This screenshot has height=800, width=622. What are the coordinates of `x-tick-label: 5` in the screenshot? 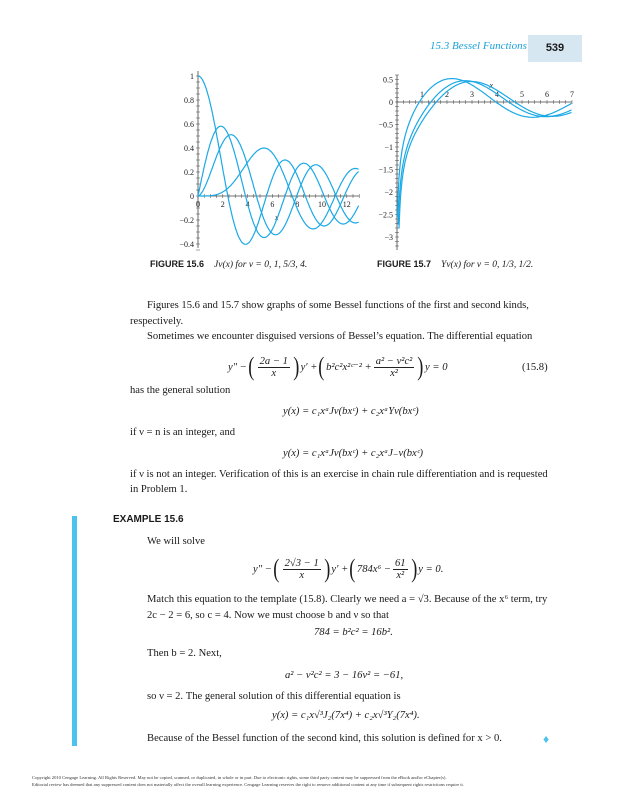 It's located at (522, 94).